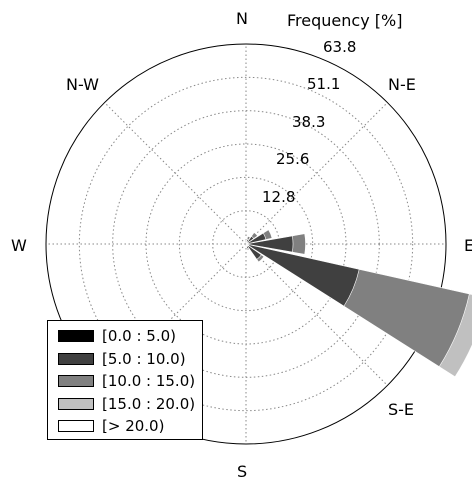  Describe the element at coordinates (468, 245) in the screenshot. I see `direction-label-e: E` at that location.